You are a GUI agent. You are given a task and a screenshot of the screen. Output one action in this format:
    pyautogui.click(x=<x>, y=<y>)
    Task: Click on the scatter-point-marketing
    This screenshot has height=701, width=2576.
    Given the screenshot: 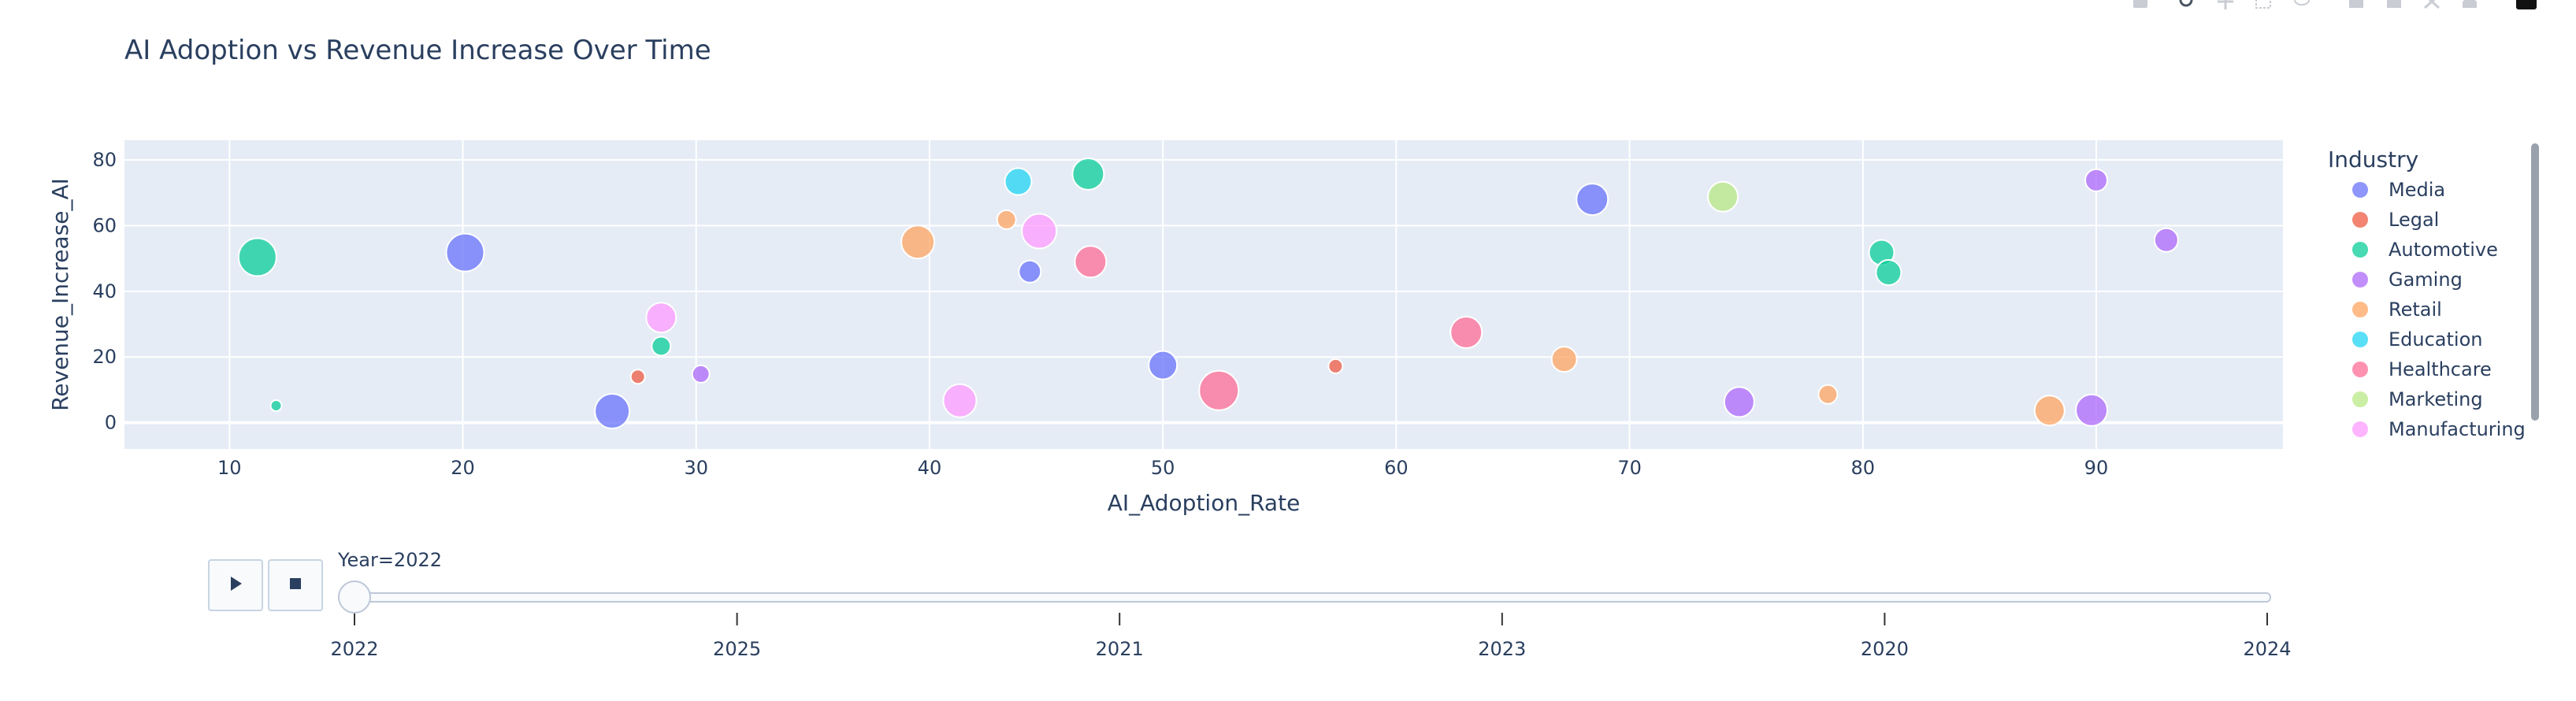 What is the action you would take?
    pyautogui.click(x=1723, y=196)
    